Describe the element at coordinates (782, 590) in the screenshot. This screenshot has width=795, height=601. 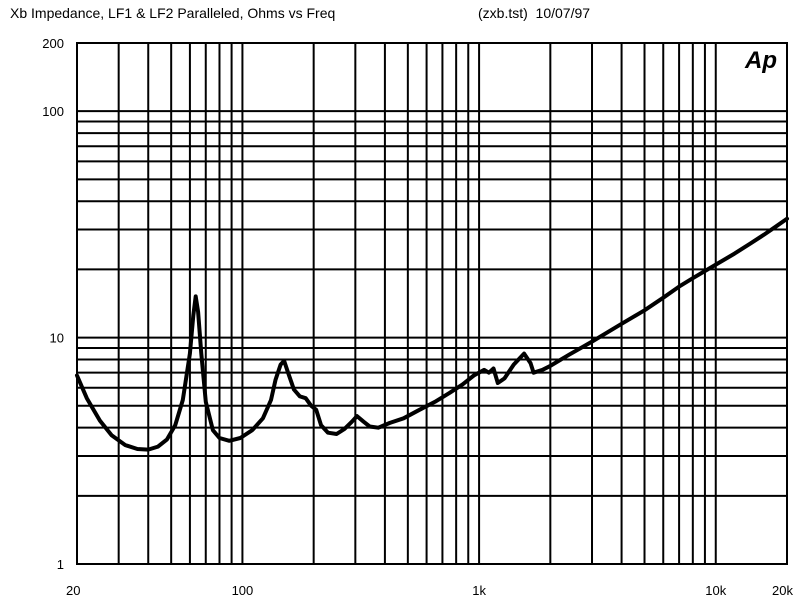
I see `x-tick-label: 20k` at that location.